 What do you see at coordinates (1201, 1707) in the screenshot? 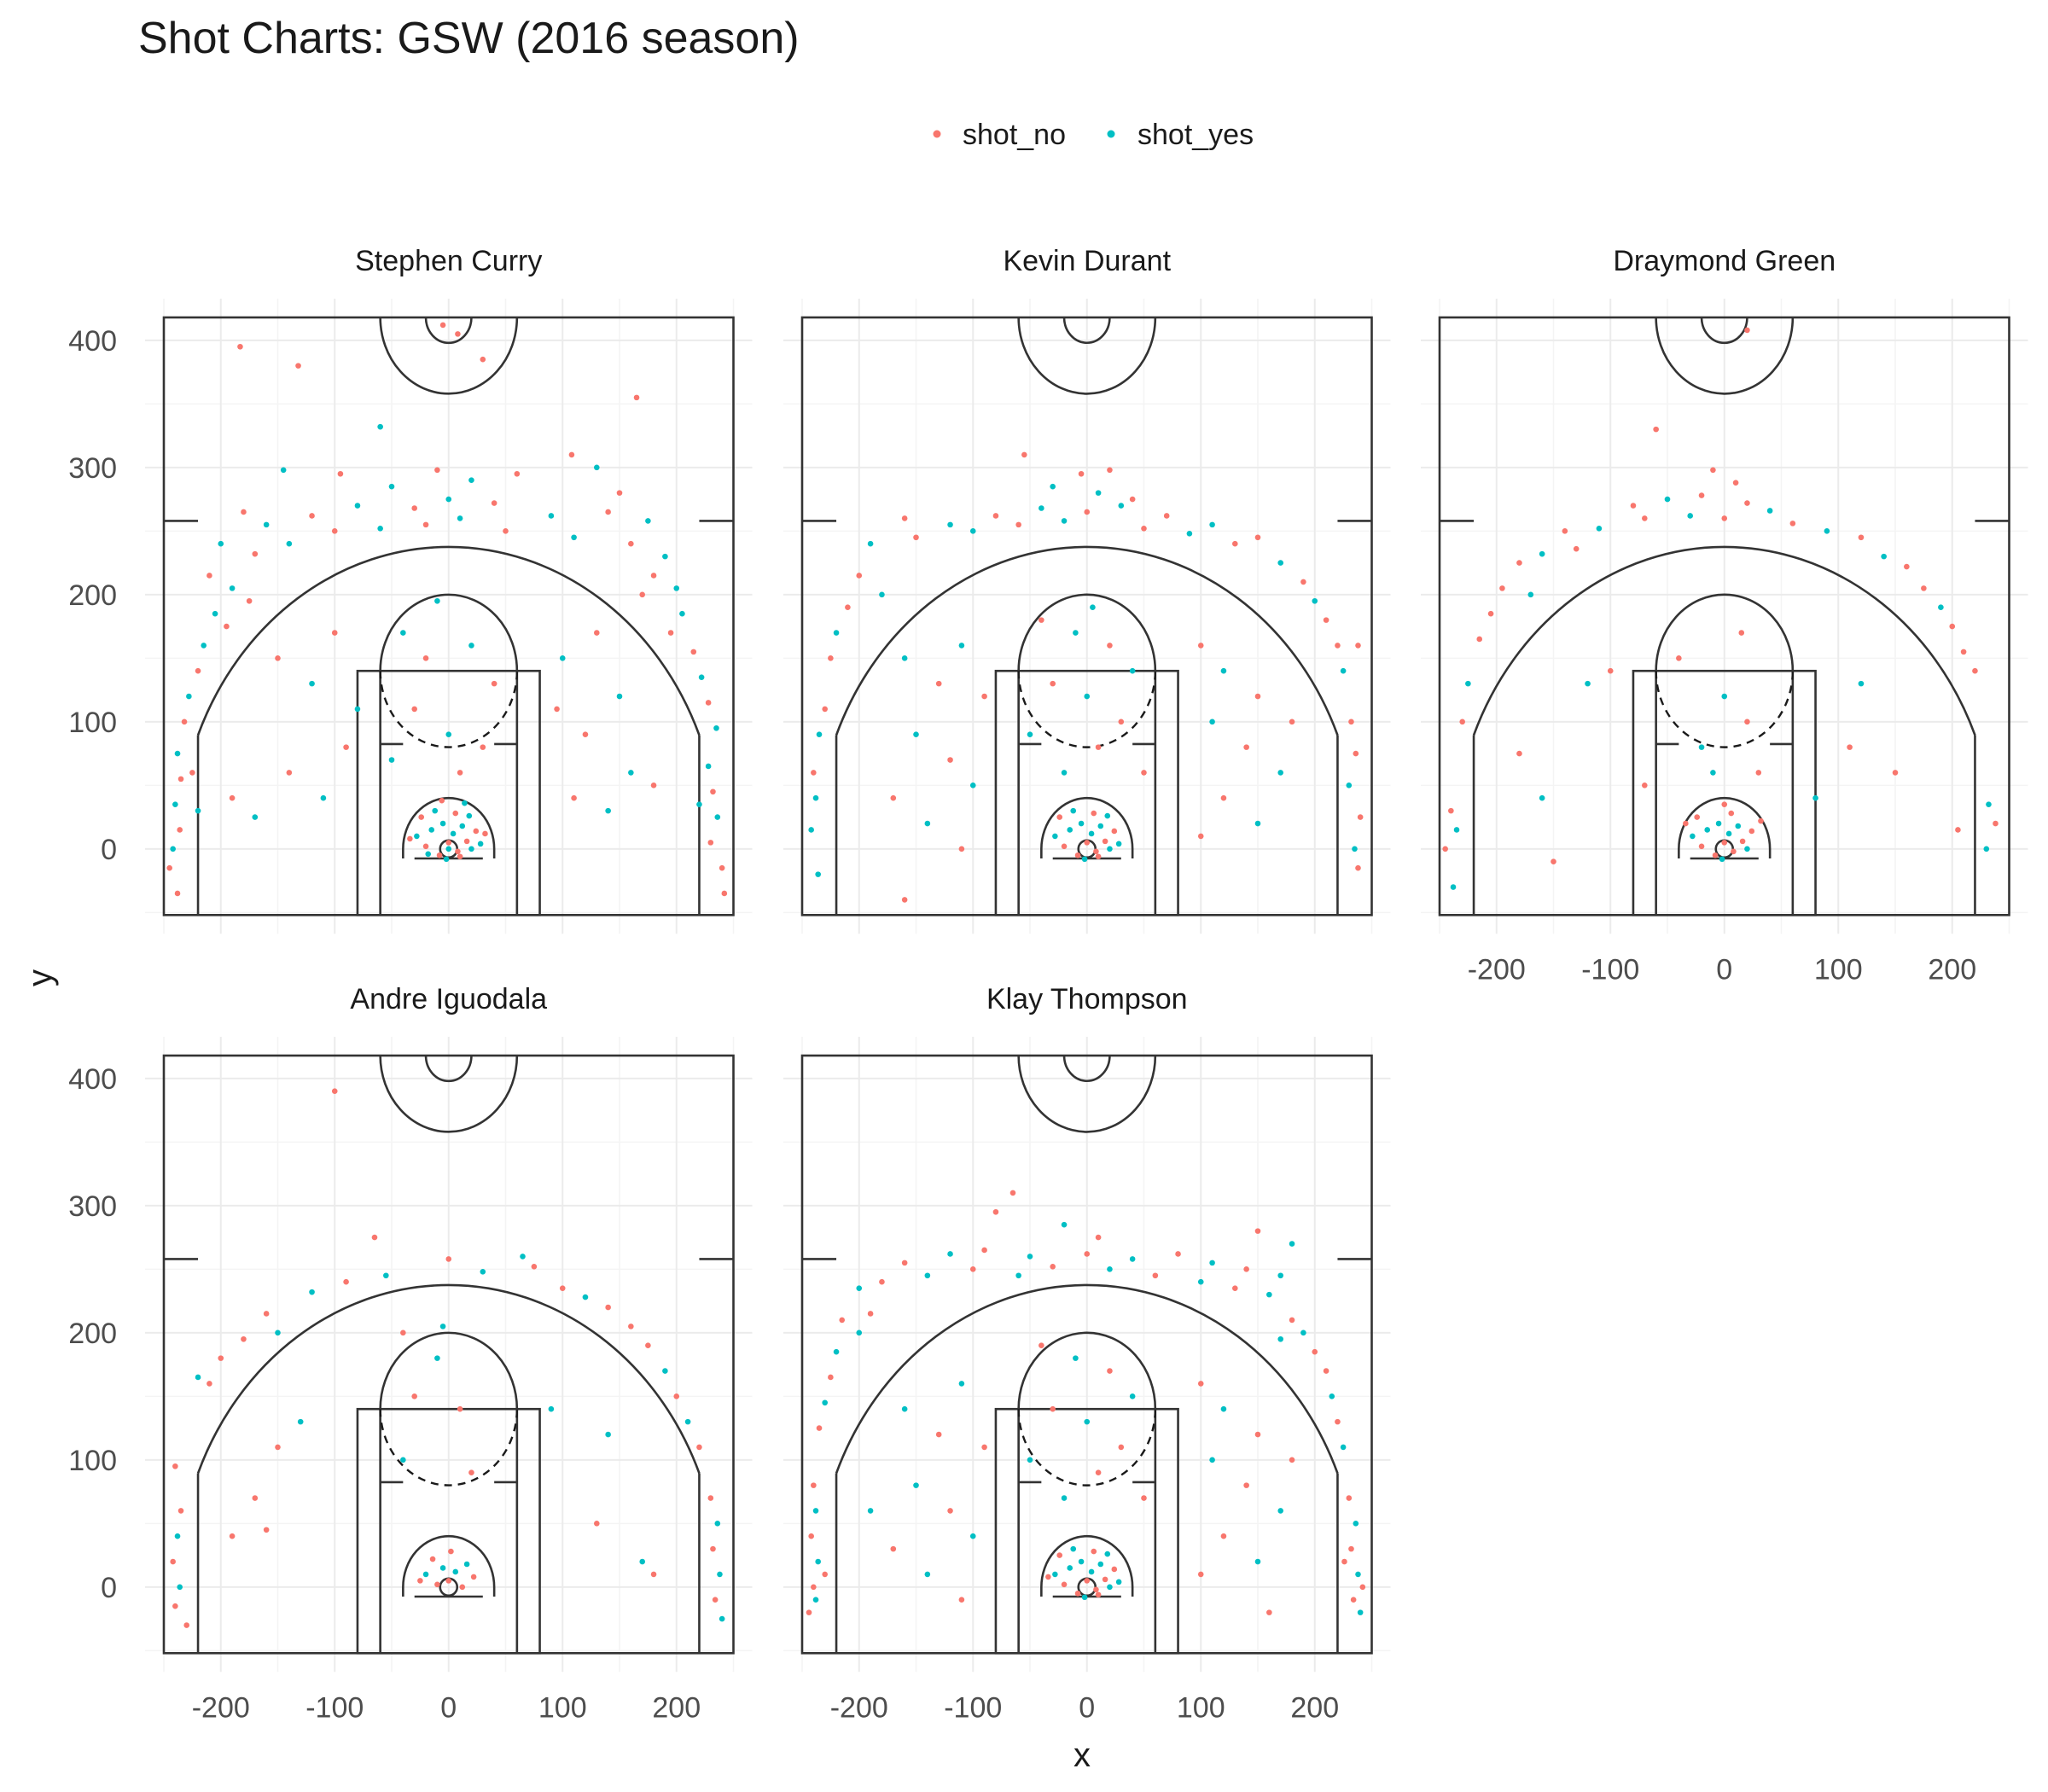
I see `x-tick-label: 100` at bounding box center [1201, 1707].